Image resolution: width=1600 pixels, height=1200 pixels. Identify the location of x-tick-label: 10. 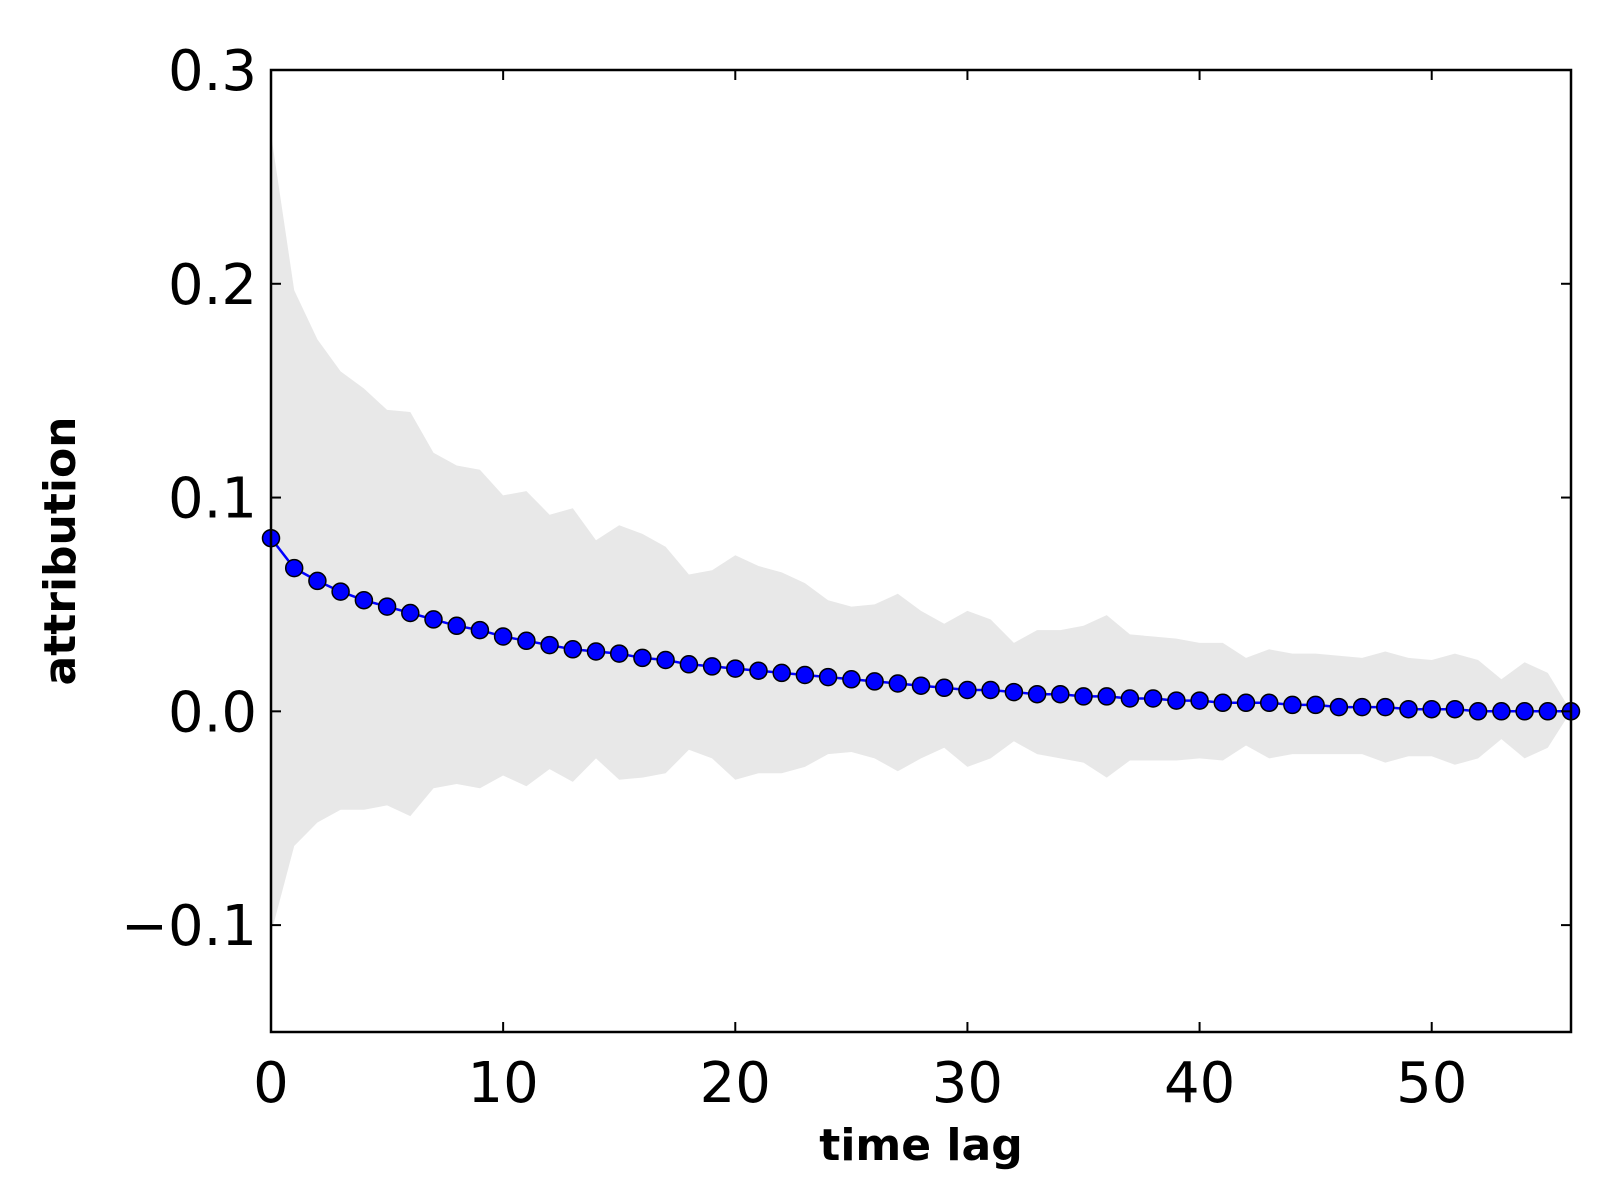
(503, 1083).